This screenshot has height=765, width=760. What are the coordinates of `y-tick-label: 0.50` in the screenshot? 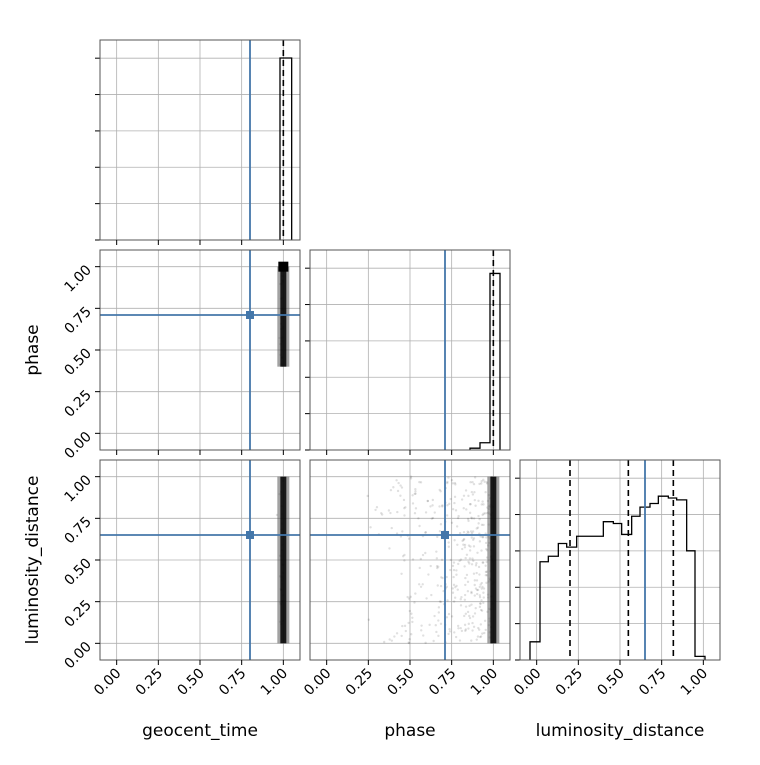 It's located at (77, 362).